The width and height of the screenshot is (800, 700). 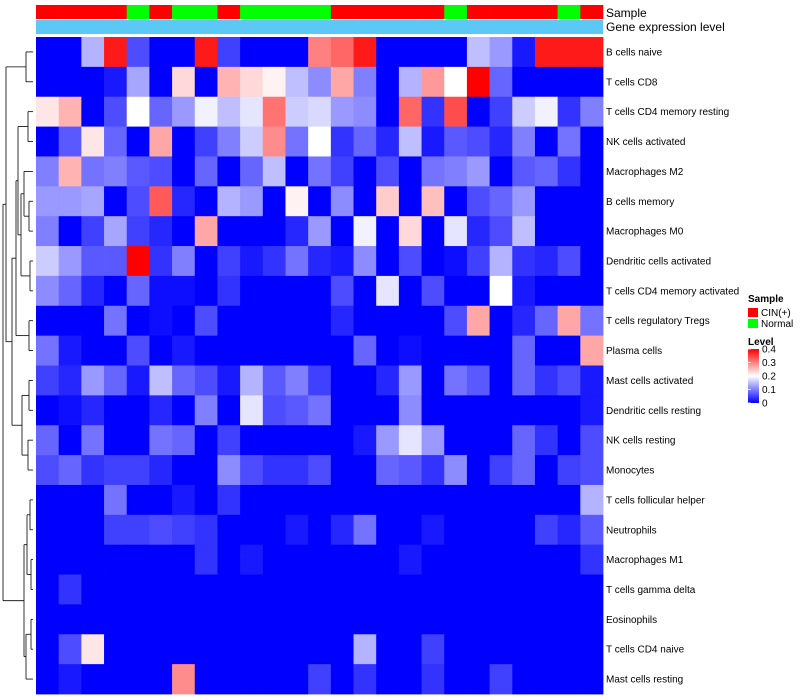 What do you see at coordinates (766, 299) in the screenshot?
I see `legend-sample-title: Sample` at bounding box center [766, 299].